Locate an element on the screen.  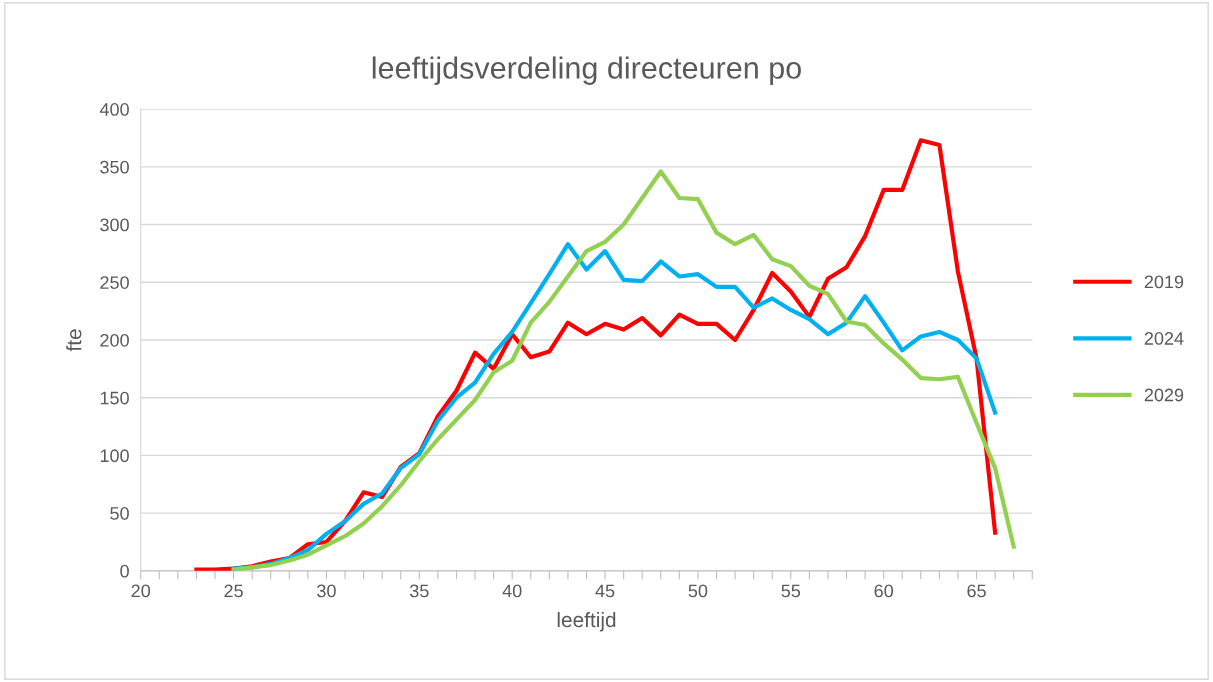
y-tick-label: 400 is located at coordinates (114, 109).